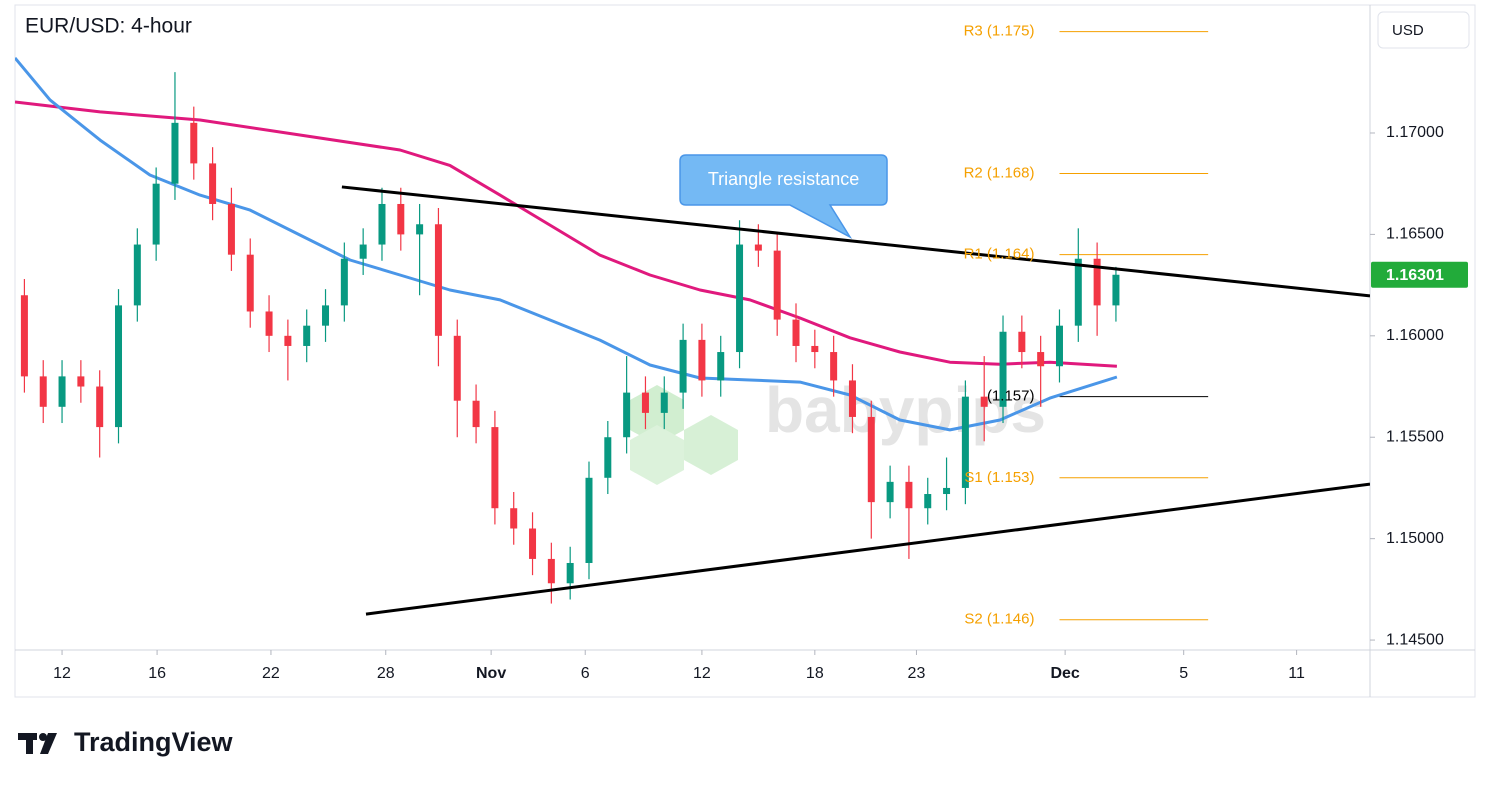 Image resolution: width=1491 pixels, height=788 pixels. Describe the element at coordinates (386, 673) in the screenshot. I see `x-tick-label: 28` at that location.